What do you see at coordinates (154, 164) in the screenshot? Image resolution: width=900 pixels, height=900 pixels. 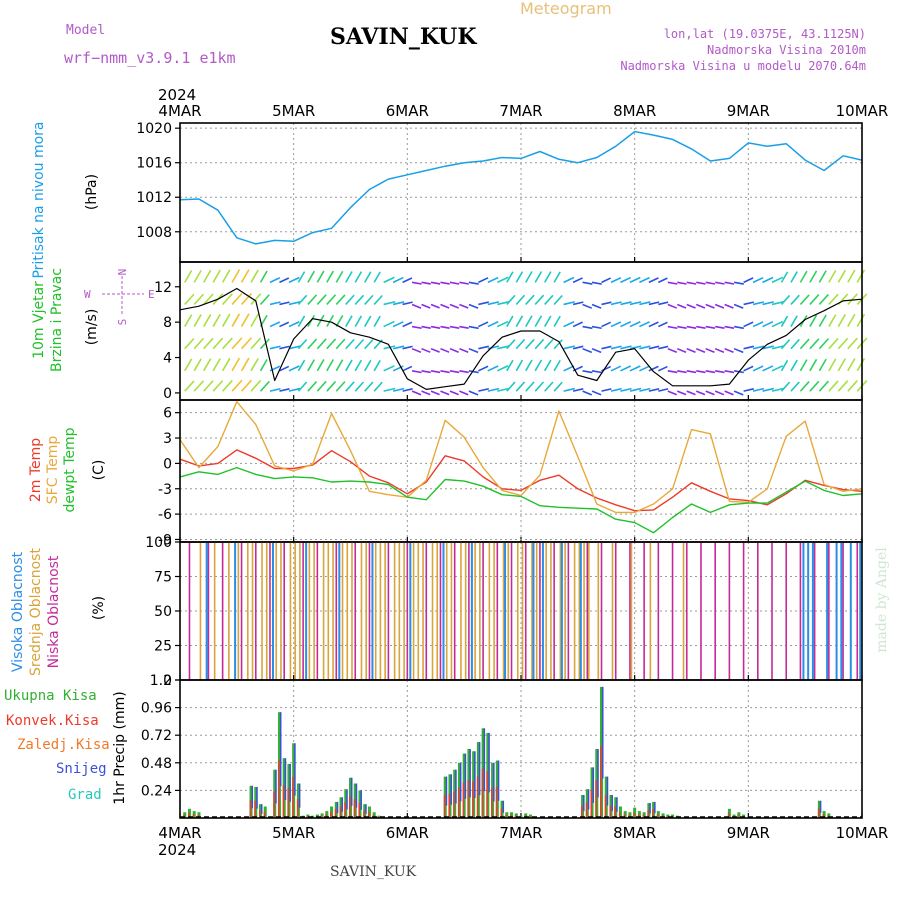 I see `pressure-ytick-label: 1016` at bounding box center [154, 164].